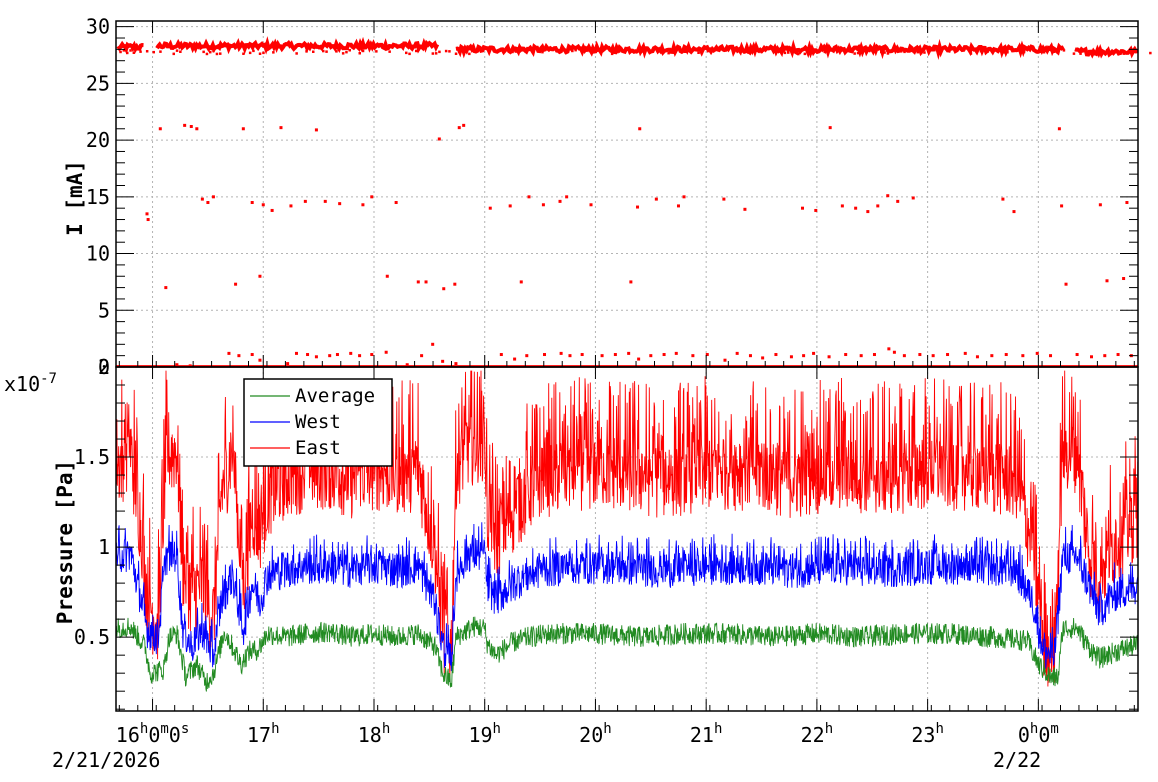 Image resolution: width=1158 pixels, height=782 pixels. Describe the element at coordinates (92, 502) in the screenshot. I see `bottom-y-tick-labels: 0.5 1 1.5 2` at that location.